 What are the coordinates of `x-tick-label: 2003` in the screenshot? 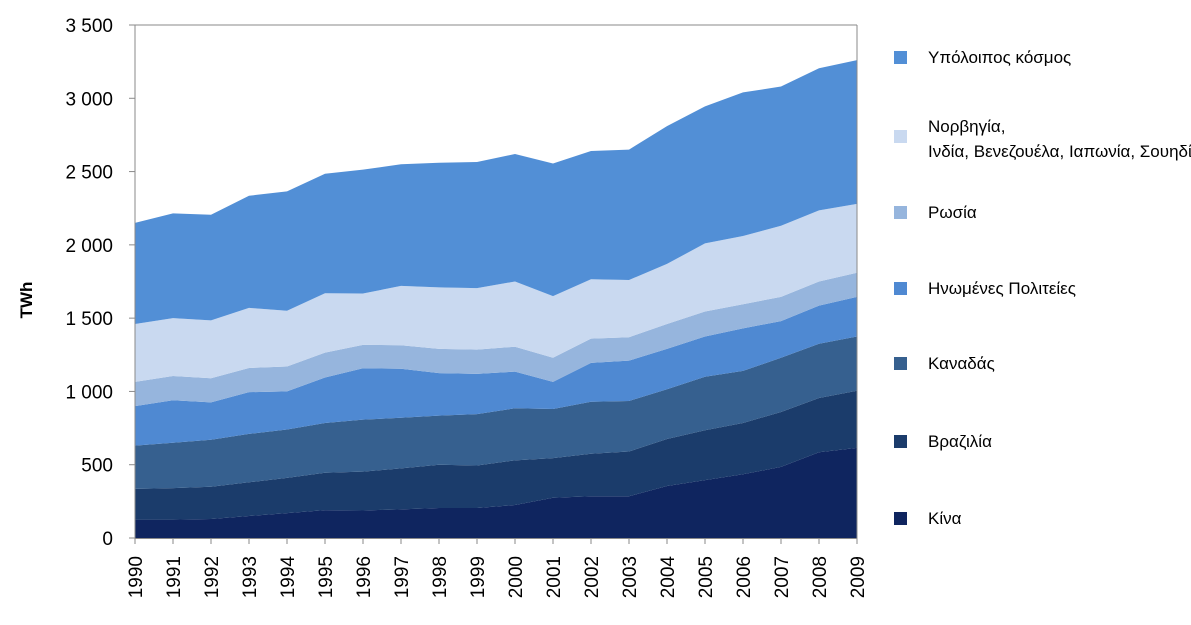 It's located at (630, 577).